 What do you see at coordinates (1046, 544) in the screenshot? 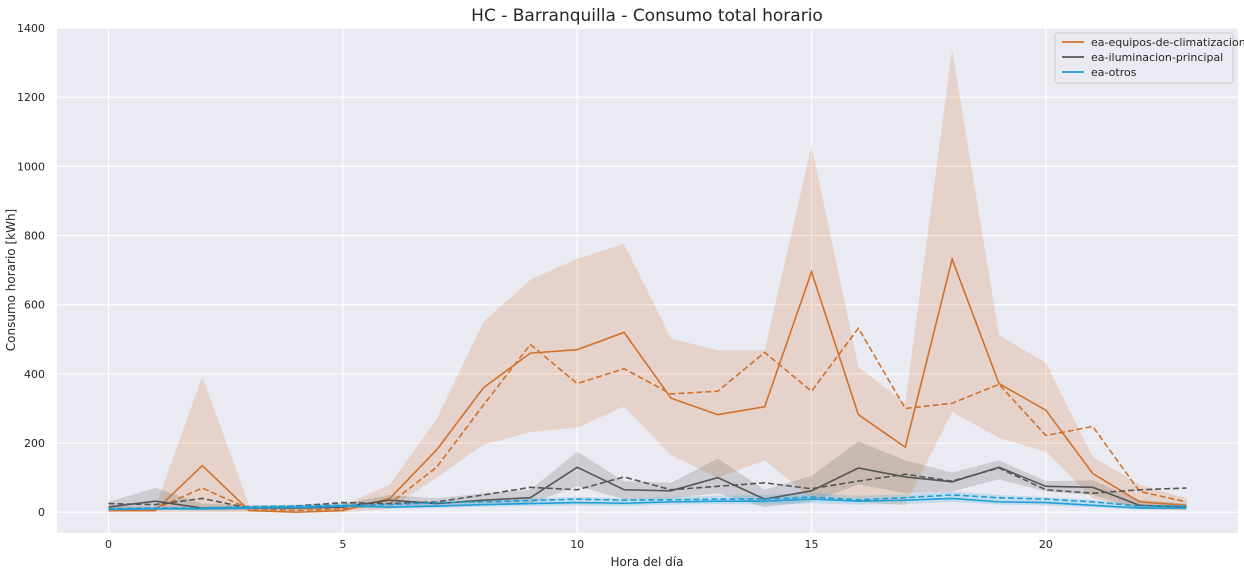
I see `x-tick-label: 20` at bounding box center [1046, 544].